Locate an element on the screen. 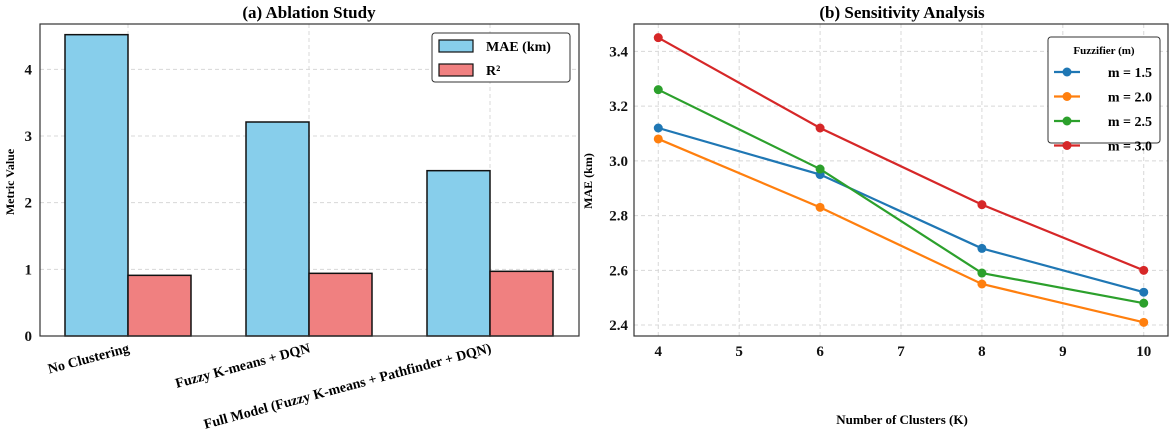 The height and width of the screenshot is (445, 1170). legend-box is located at coordinates (1104, 90).